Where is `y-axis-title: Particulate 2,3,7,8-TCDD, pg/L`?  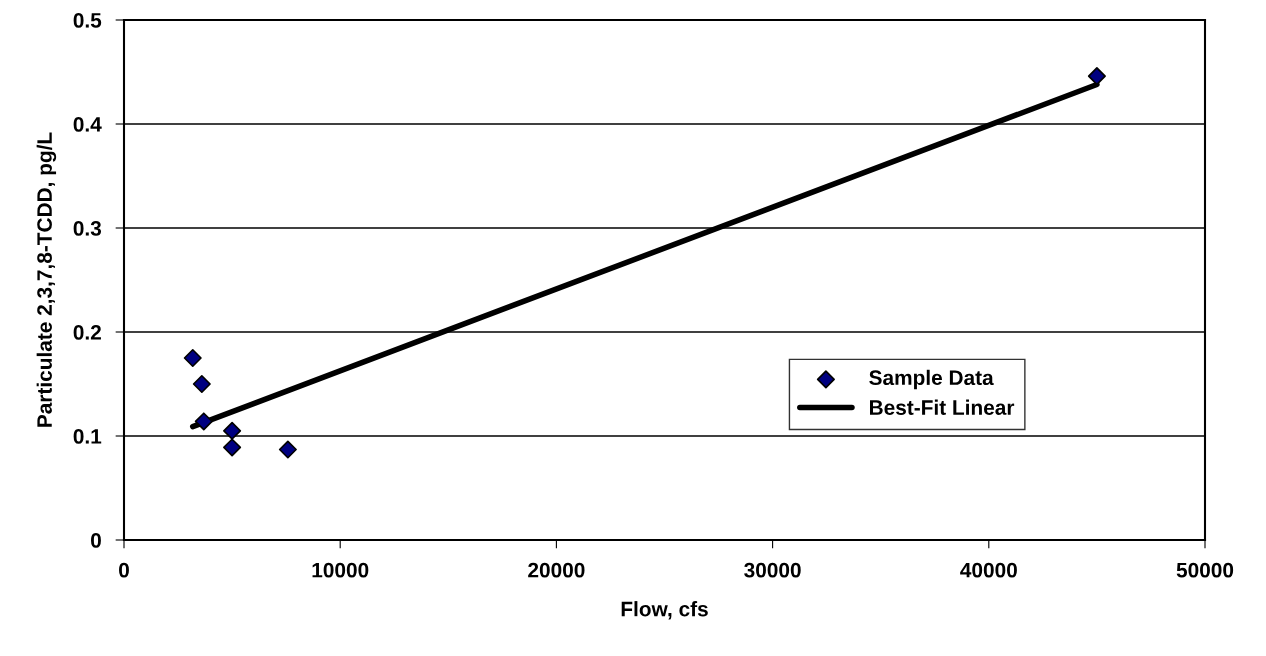 y-axis-title: Particulate 2,3,7,8-TCDD, pg/L is located at coordinates (46, 279).